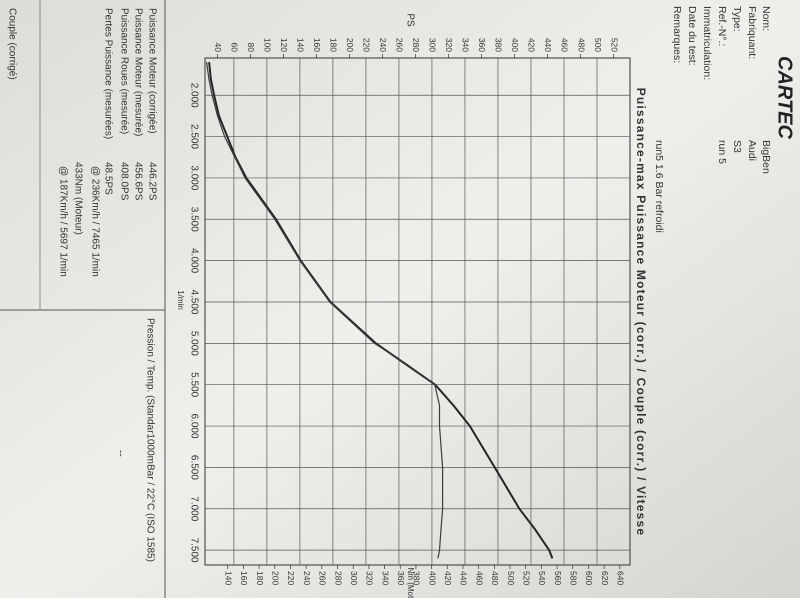  Describe the element at coordinates (589, 578) in the screenshot. I see `y2-tick-label: 600` at that location.